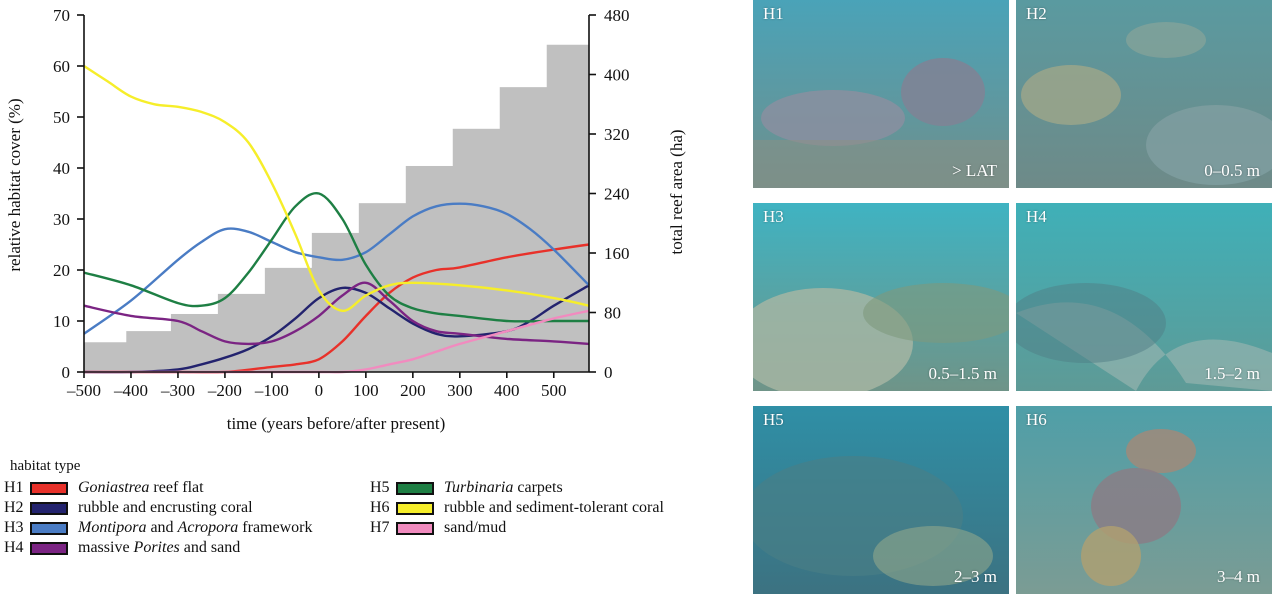  I want to click on legend-label: rubble and encrusting coral, so click(165, 507).